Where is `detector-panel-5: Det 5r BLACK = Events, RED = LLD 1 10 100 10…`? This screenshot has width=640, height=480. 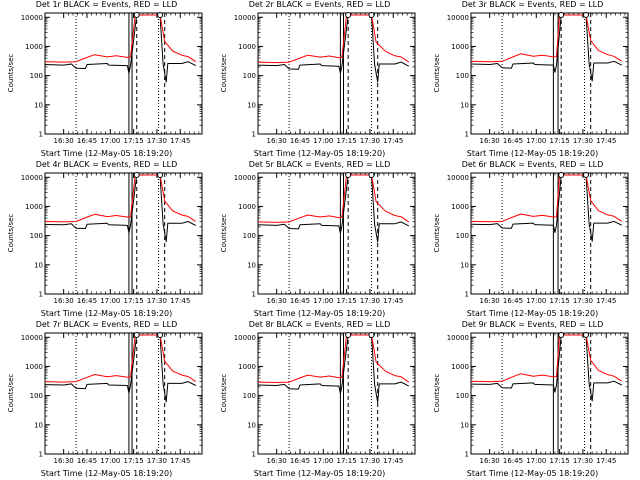
detector-panel-5: Det 5r BLACK = Events, RED = LLD 1 10 100 10… is located at coordinates (319, 240).